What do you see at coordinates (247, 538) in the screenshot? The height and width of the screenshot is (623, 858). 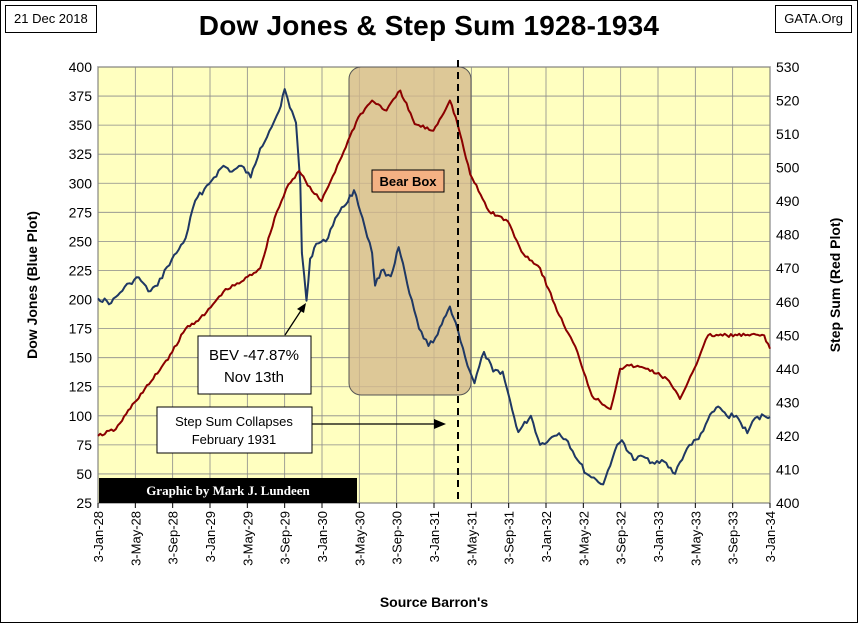 I see `x-tick-label: 3-May-29` at bounding box center [247, 538].